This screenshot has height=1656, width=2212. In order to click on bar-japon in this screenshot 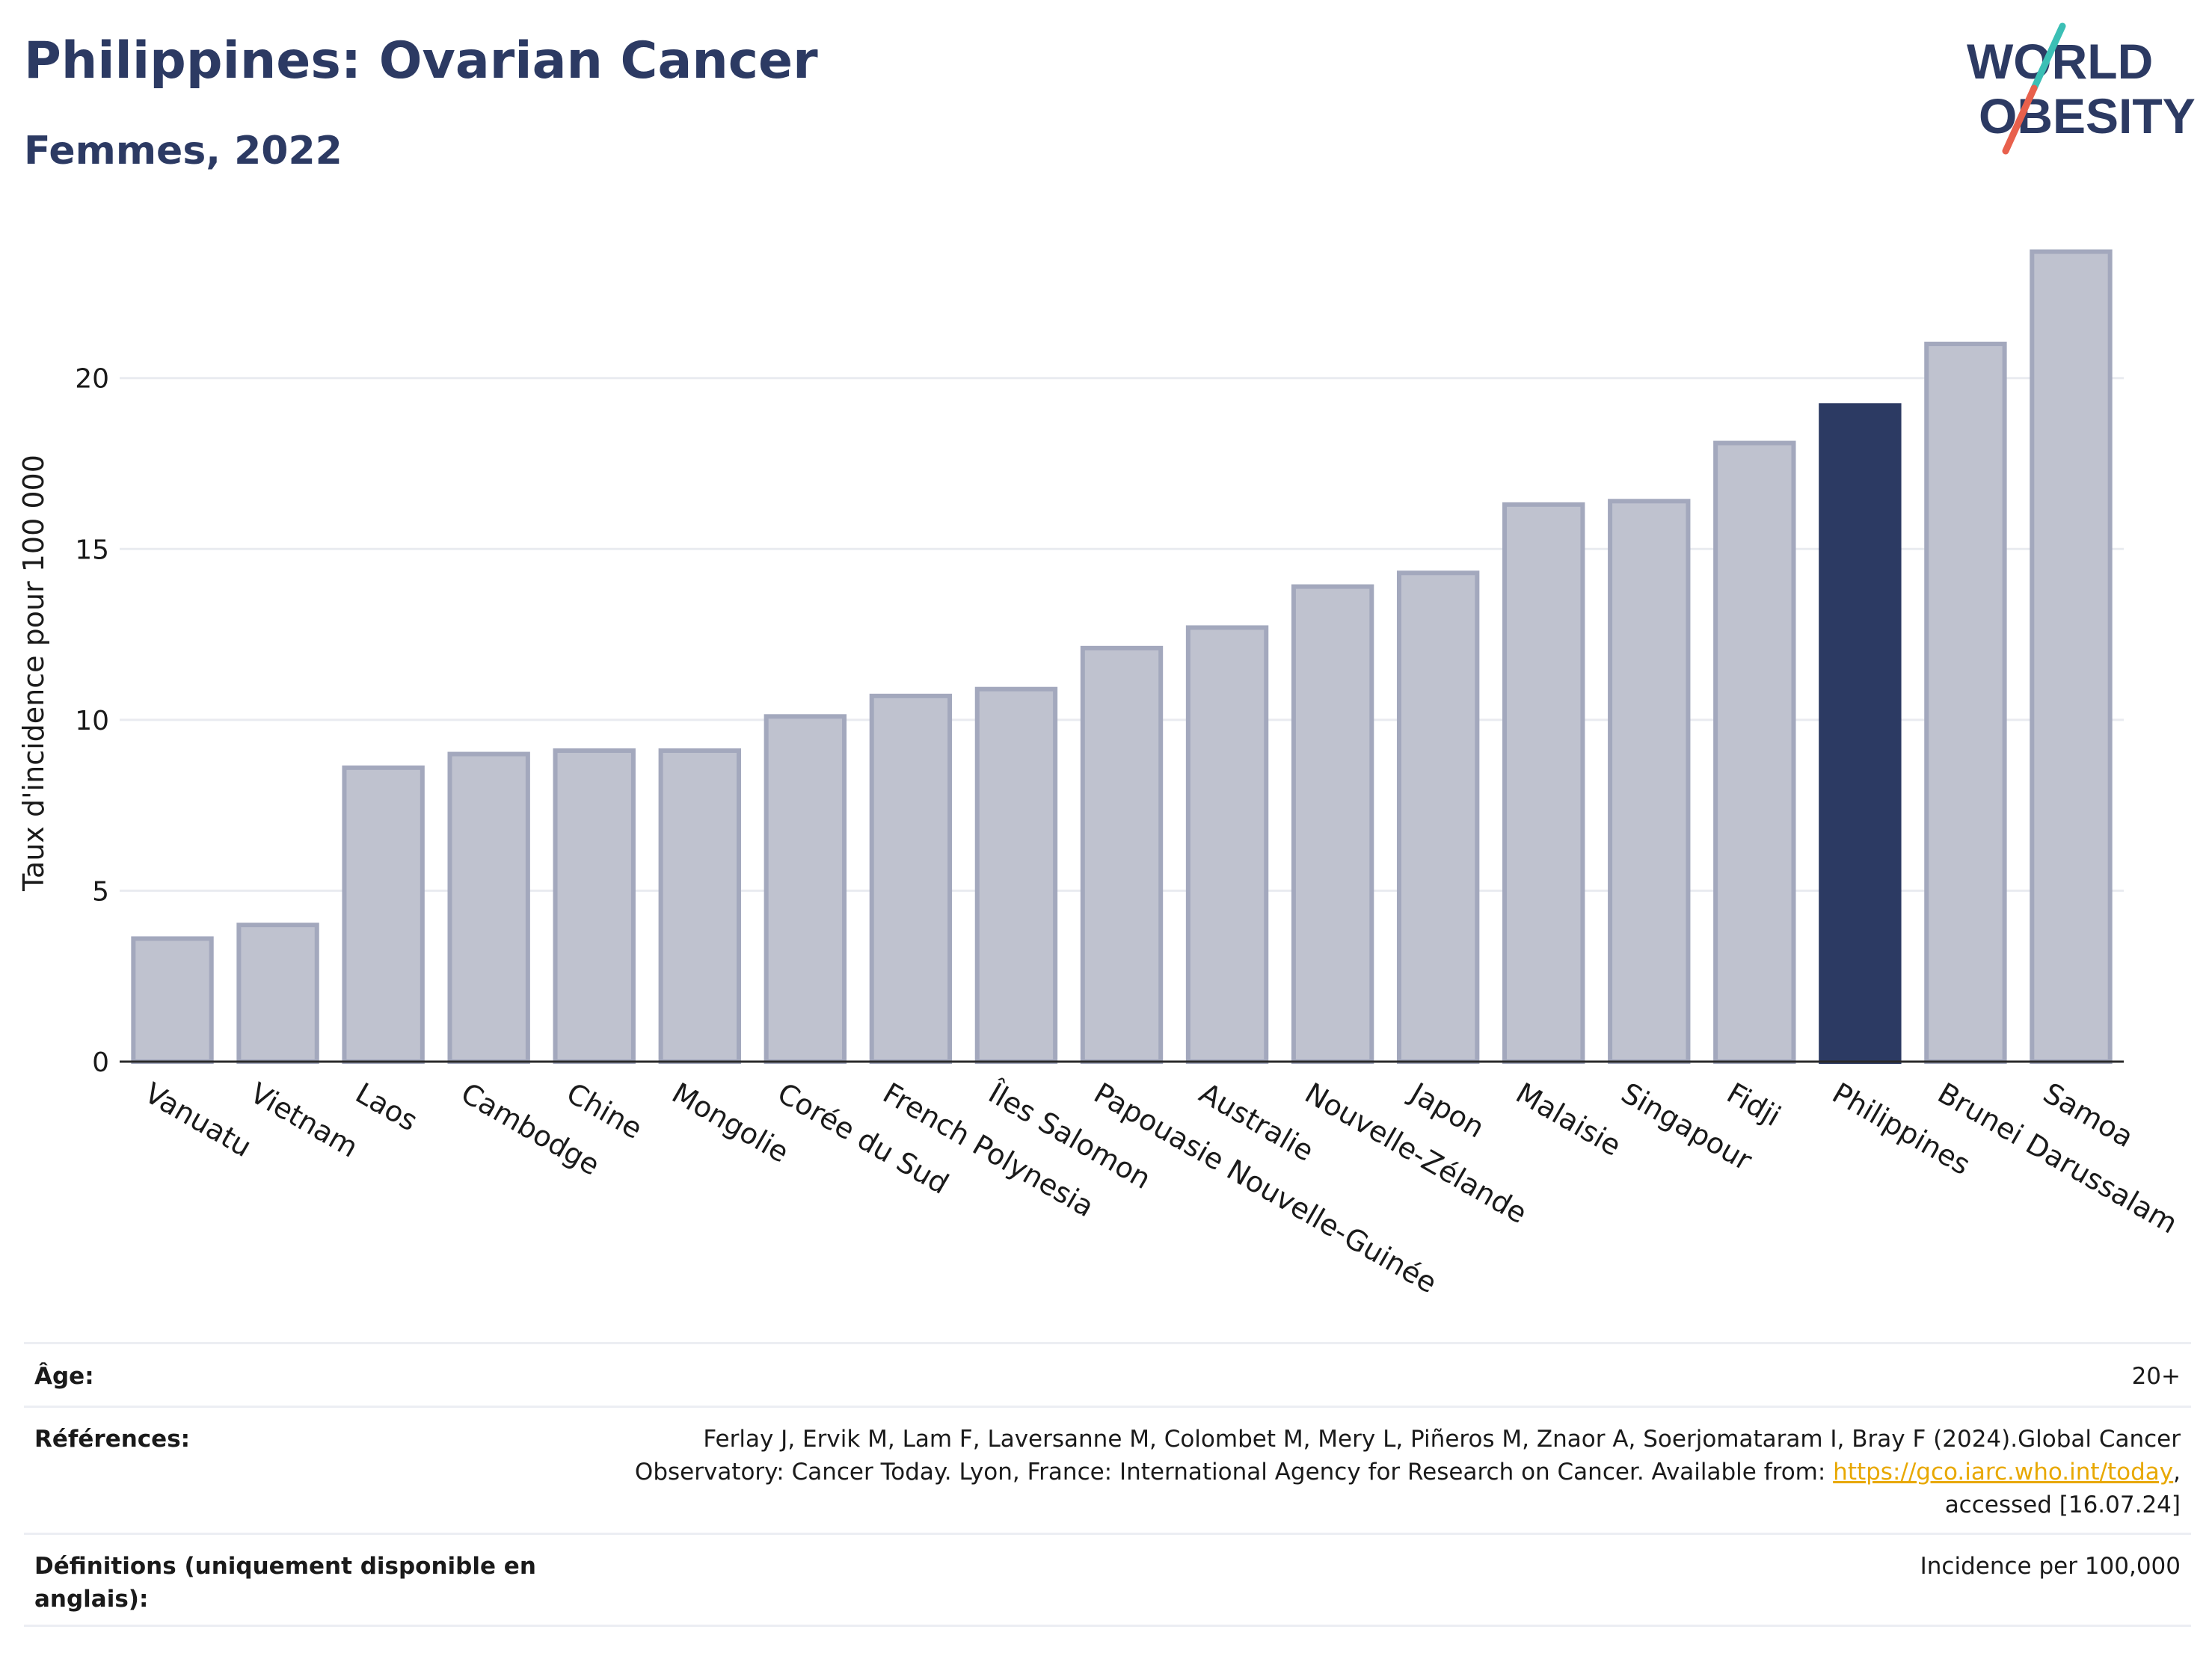, I will do `click(1438, 817)`.